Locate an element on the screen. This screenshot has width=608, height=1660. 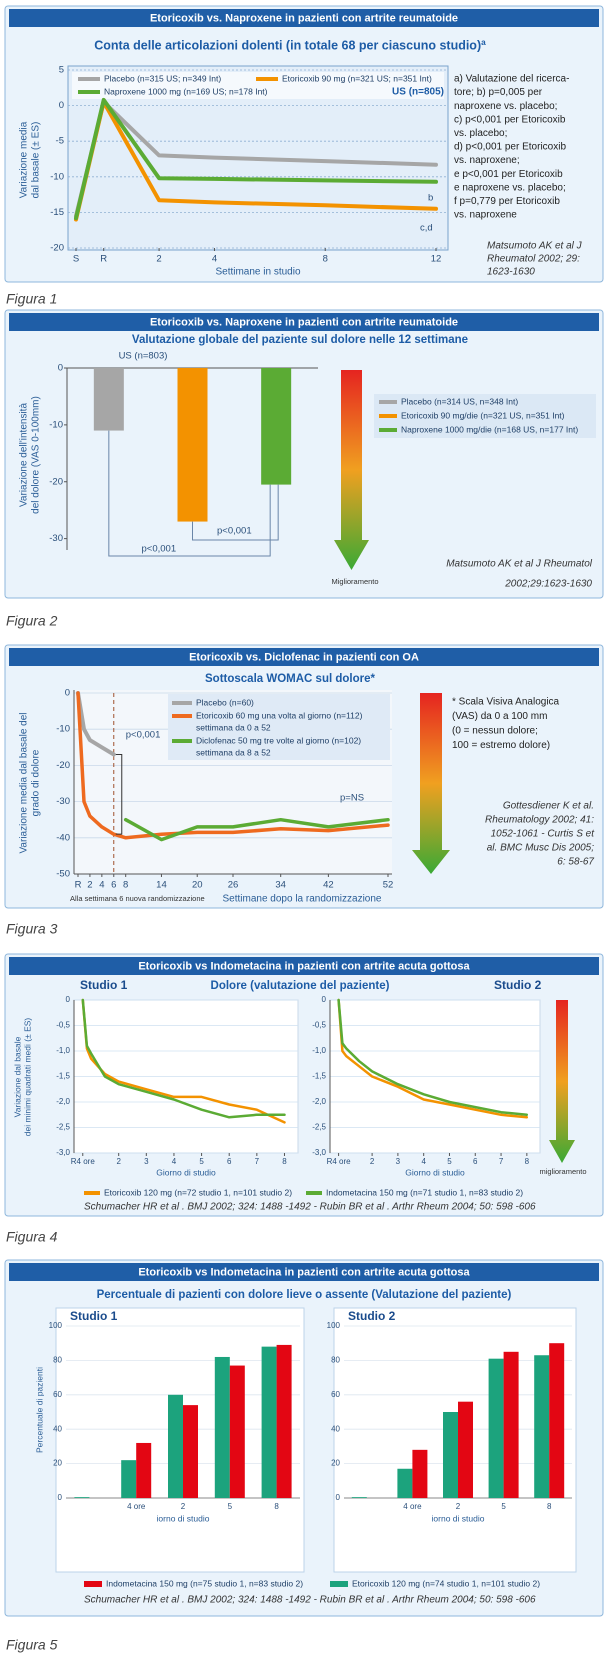
citation: al. BMC Musc Dis 2005; is located at coordinates (540, 848).